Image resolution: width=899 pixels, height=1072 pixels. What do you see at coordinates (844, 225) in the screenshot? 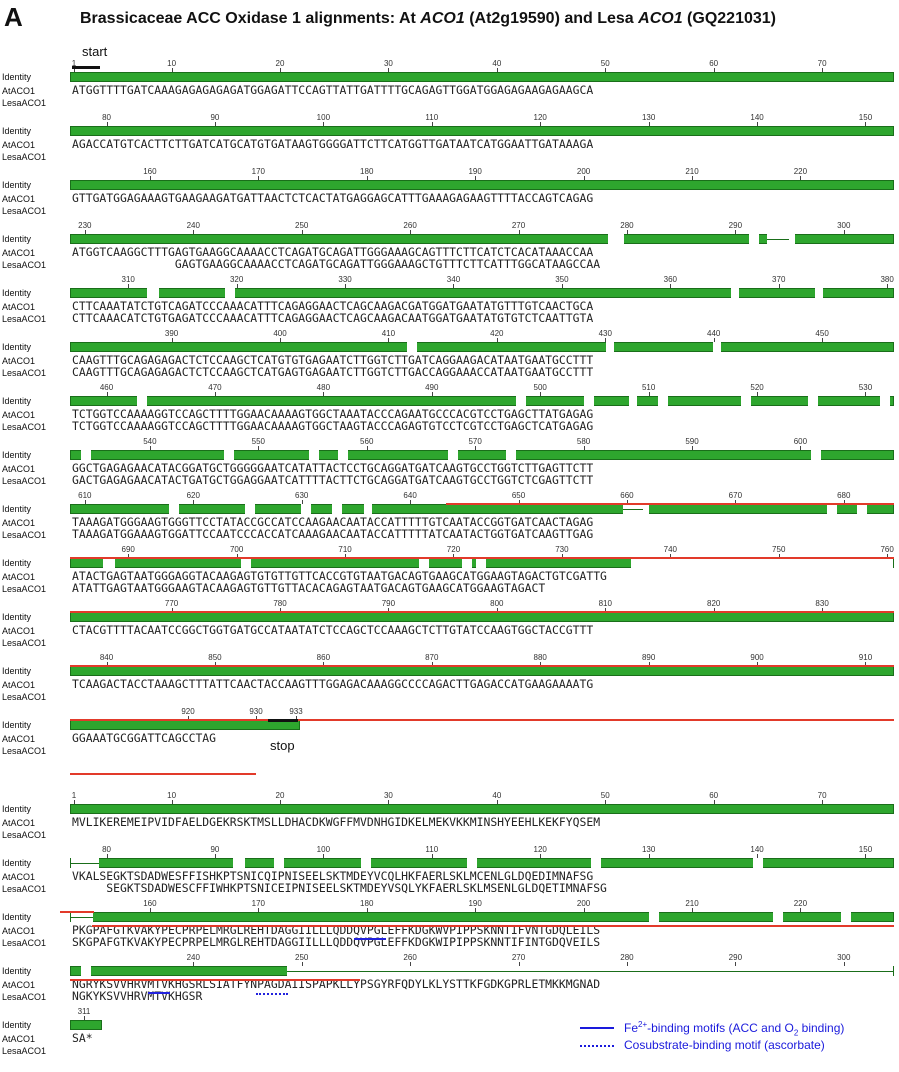
I see `nt-ruler-label: 300` at bounding box center [844, 225].